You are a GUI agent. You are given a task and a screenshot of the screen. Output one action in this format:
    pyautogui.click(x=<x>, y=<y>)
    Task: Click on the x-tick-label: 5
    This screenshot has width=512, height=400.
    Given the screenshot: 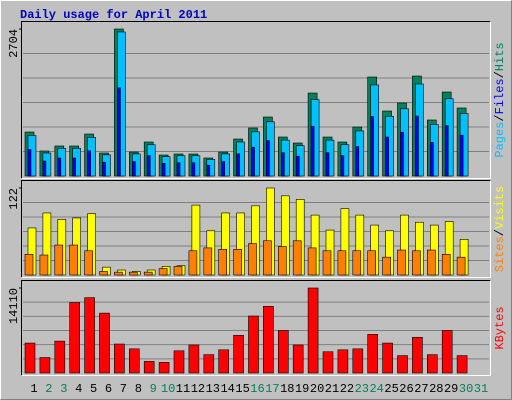 What is the action you would take?
    pyautogui.click(x=93, y=389)
    